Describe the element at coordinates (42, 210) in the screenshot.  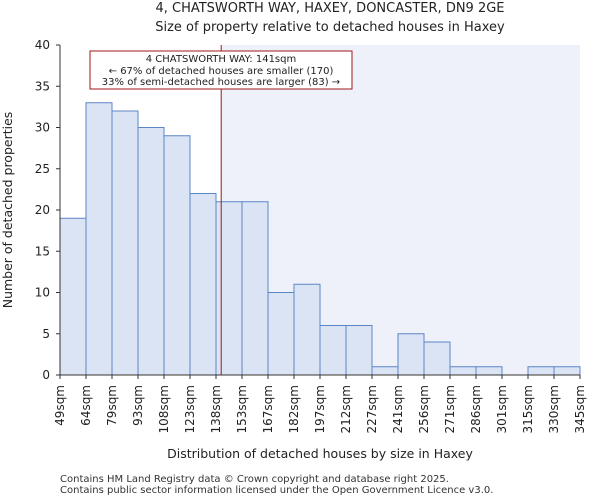
I see `y-tick-label: 20` at that location.